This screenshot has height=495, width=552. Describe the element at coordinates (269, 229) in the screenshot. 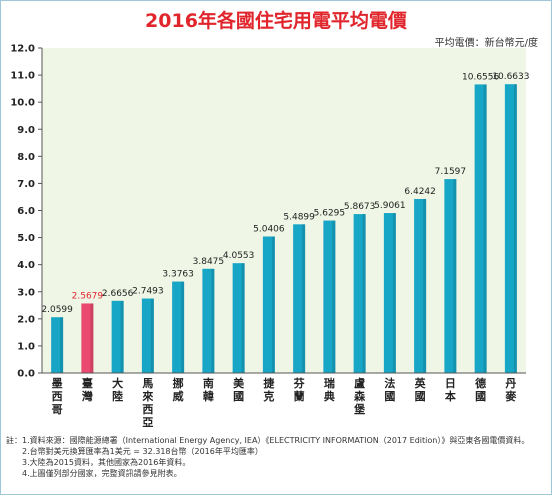

I see `value-label: 5.0406` at that location.